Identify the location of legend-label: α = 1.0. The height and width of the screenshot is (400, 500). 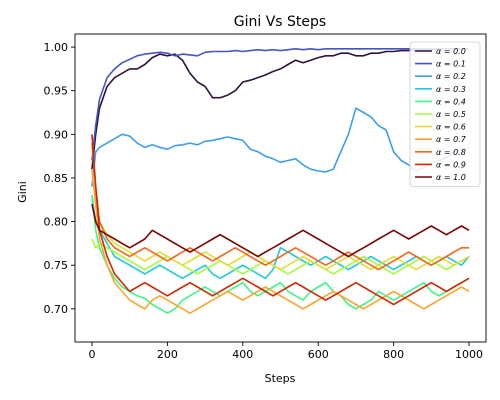
(451, 177).